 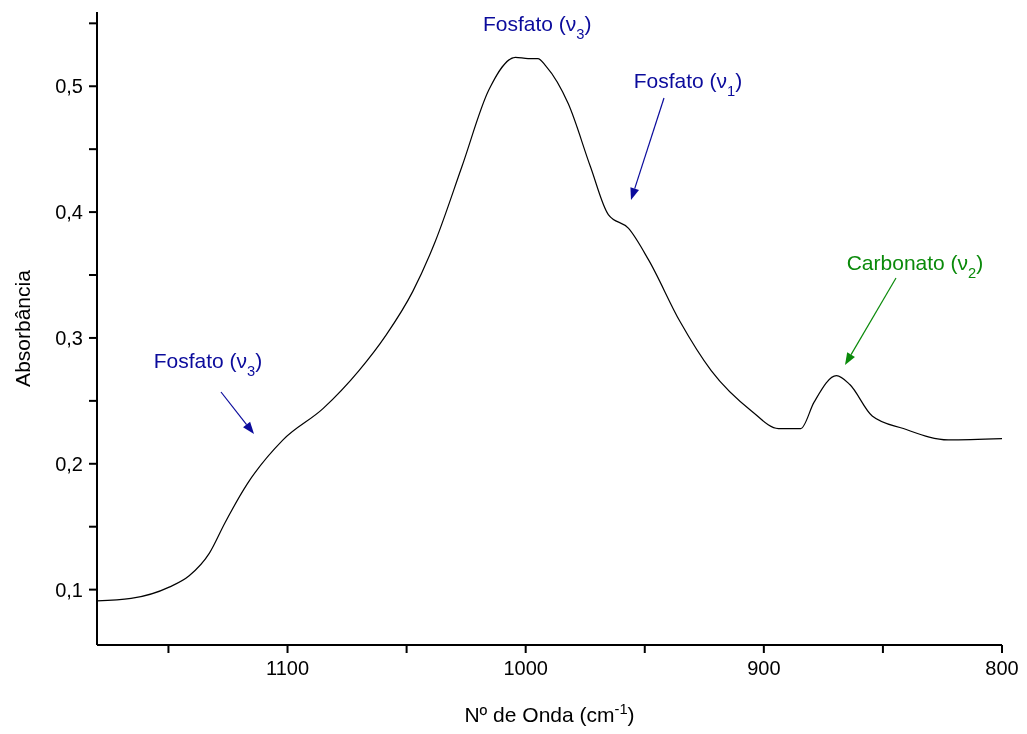 I want to click on x-axis-title: Nº de Onda (cm$^{-1}$), so click(x=549, y=713).